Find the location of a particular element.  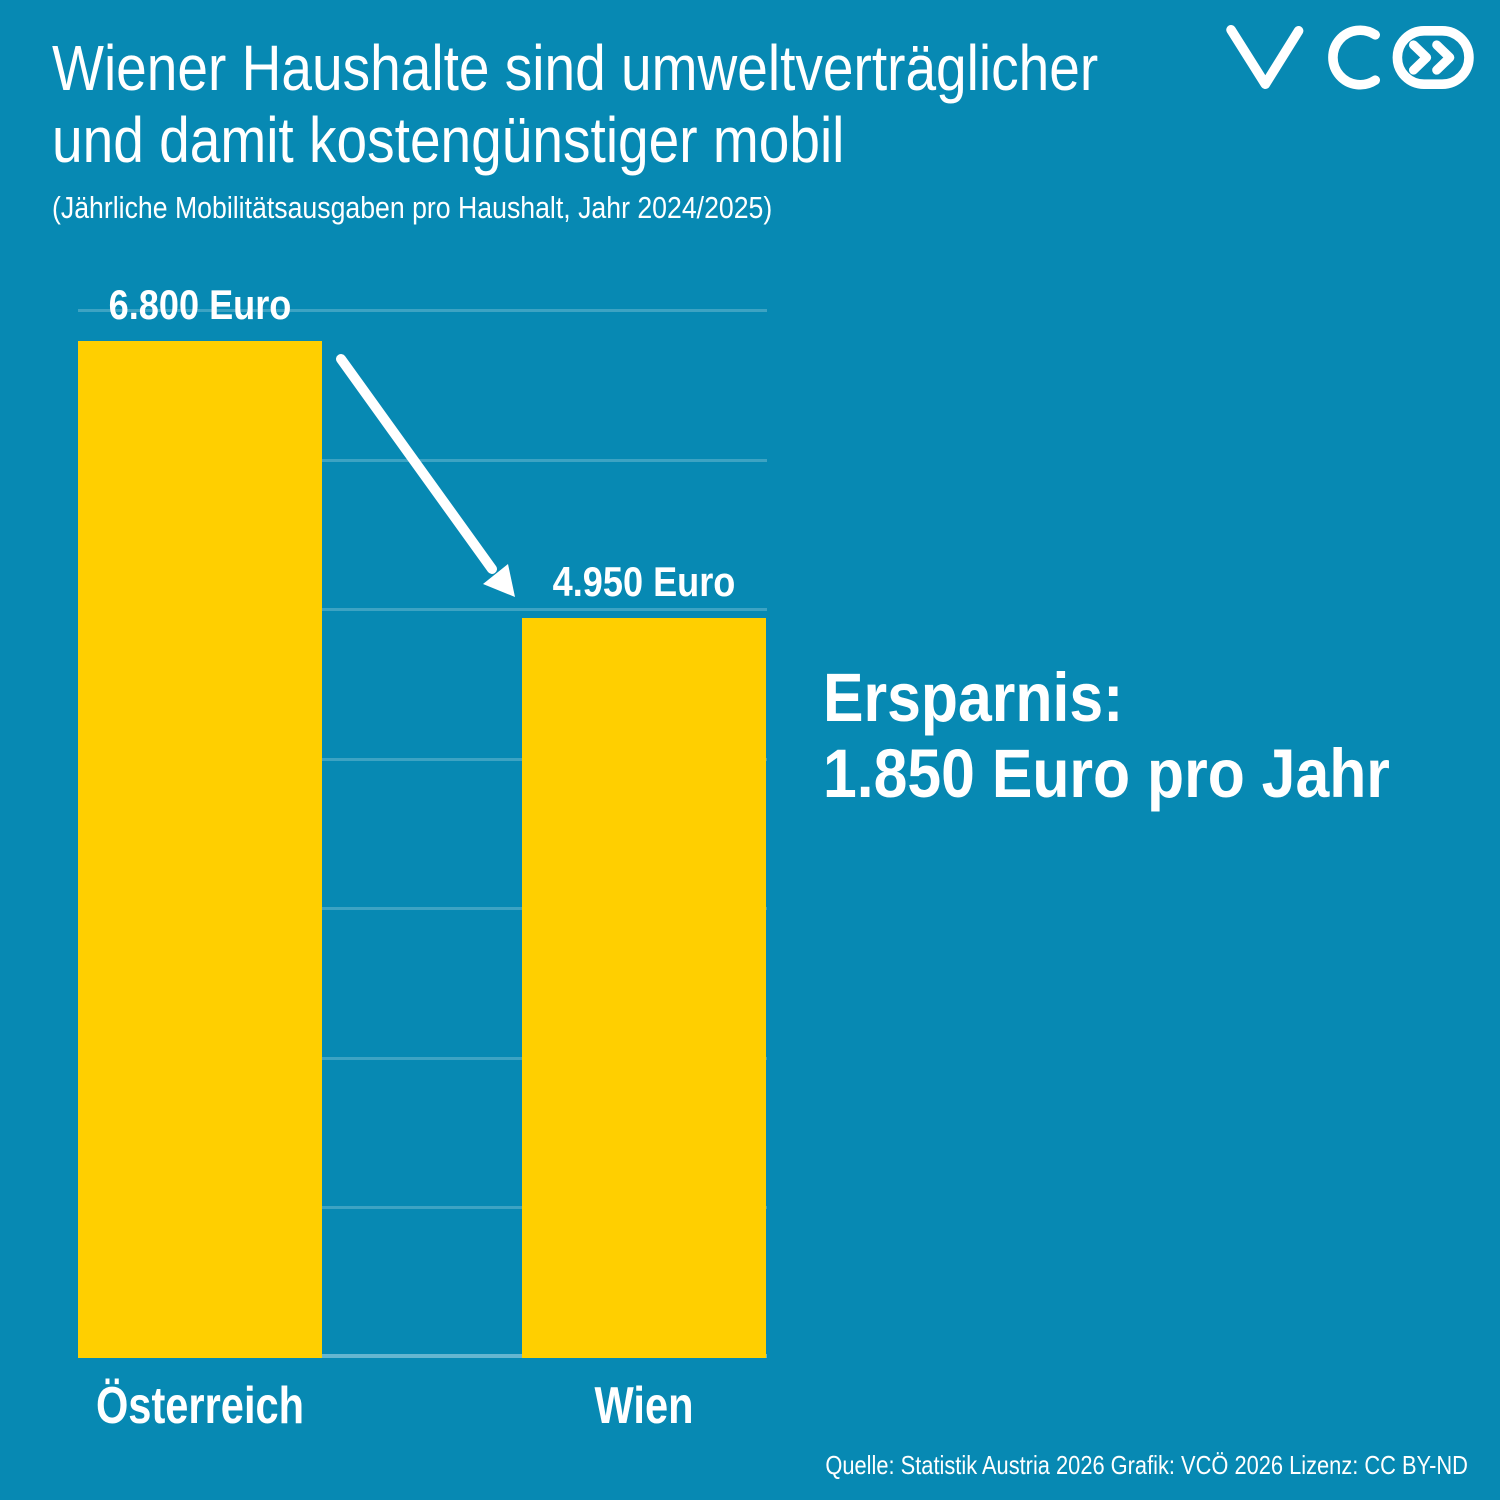

savings-annotation: Ersparnis: 1.850 Euro pro Jahr is located at coordinates (1106, 736).